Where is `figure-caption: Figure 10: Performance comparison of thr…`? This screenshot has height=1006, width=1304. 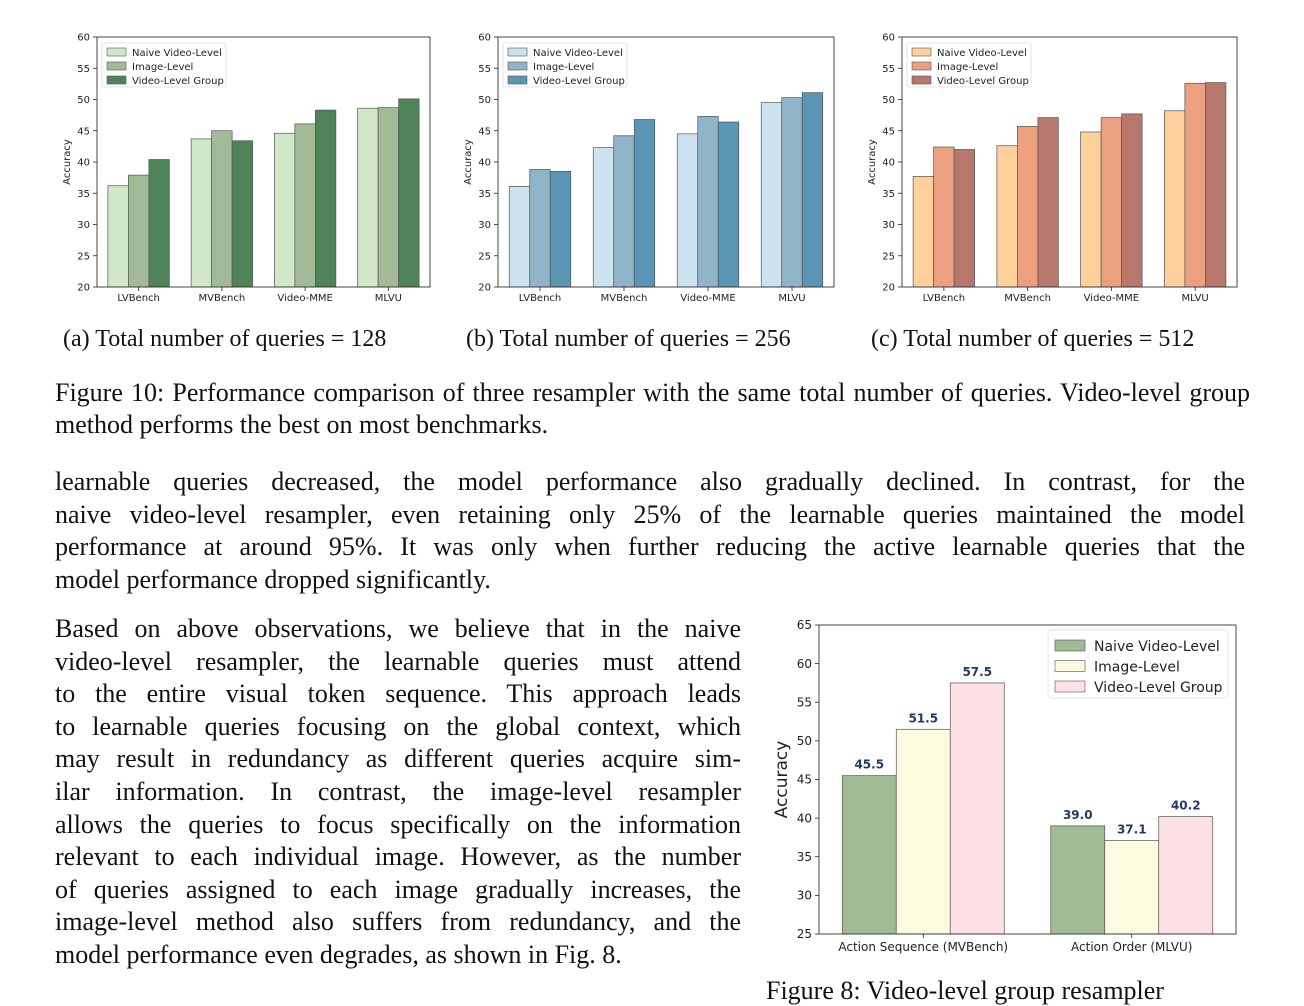
figure-caption: Figure 10: Performance comparison of thr… is located at coordinates (652, 408).